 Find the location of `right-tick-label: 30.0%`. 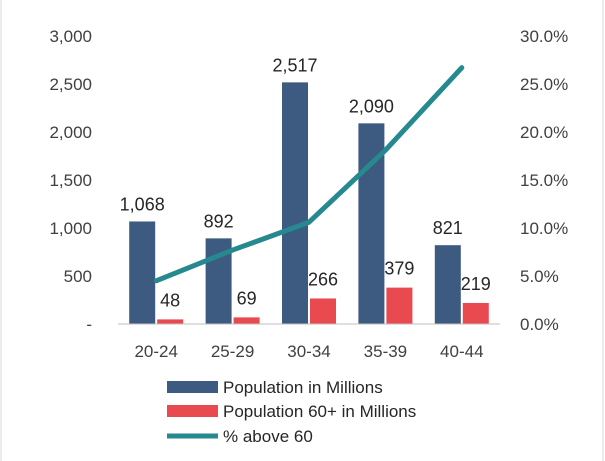

right-tick-label: 30.0% is located at coordinates (544, 36).